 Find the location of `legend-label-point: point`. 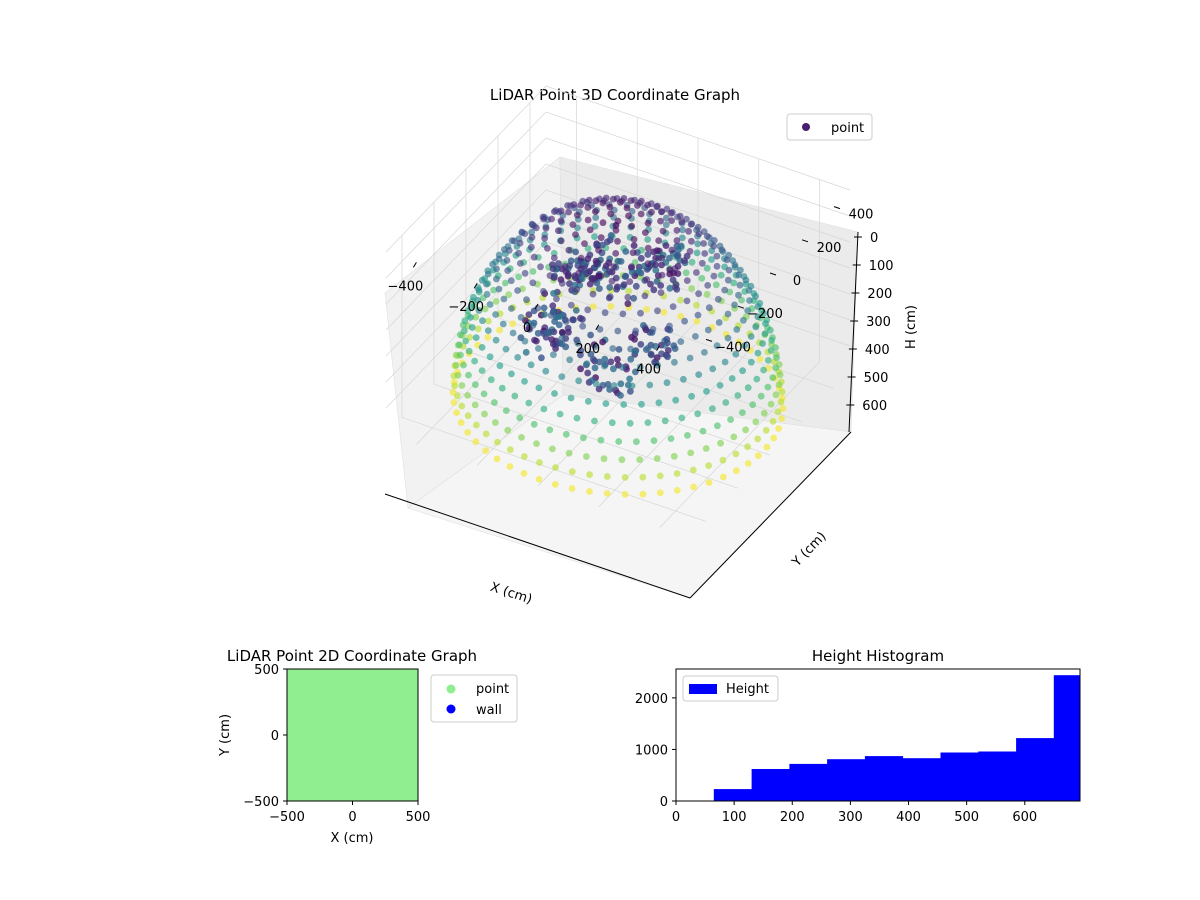

legend-label-point: point is located at coordinates (847, 128).